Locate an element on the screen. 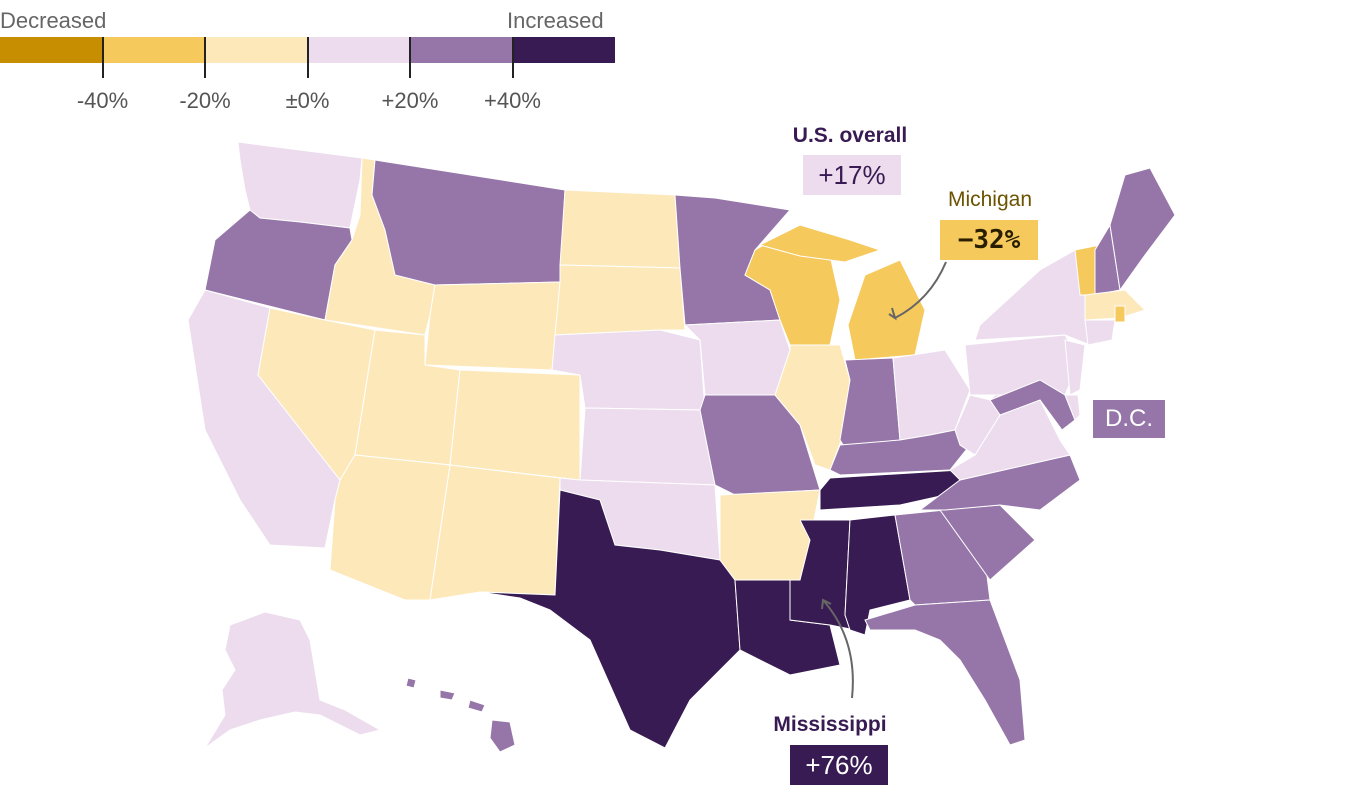  state-nd is located at coordinates (620, 229).